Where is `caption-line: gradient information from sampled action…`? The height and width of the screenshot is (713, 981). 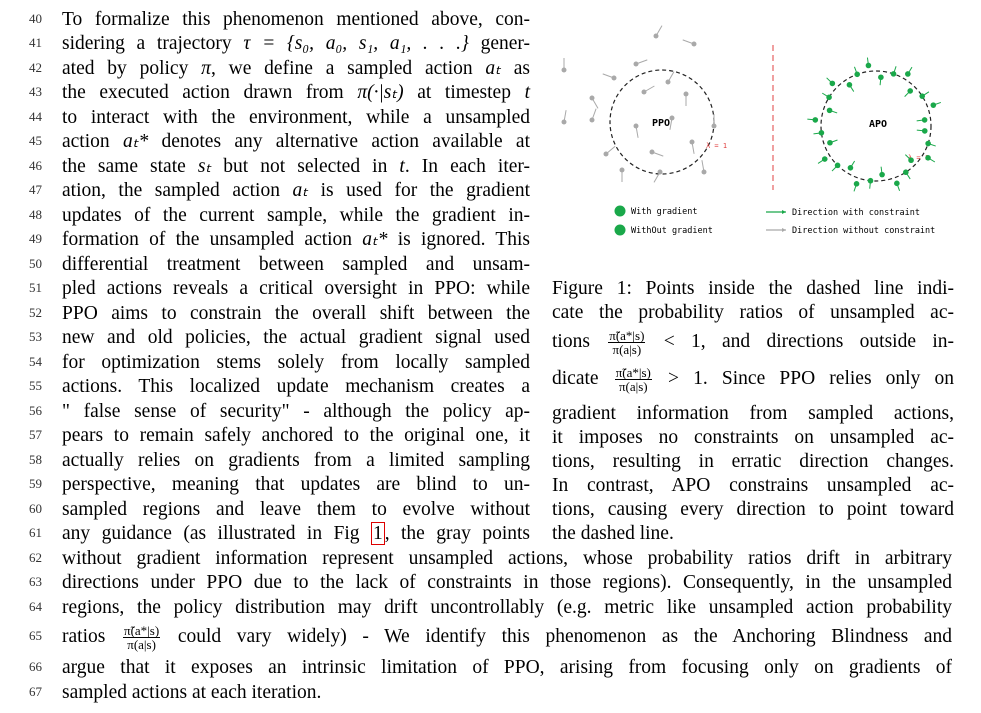
caption-line: gradient information from sampled action… is located at coordinates (753, 413).